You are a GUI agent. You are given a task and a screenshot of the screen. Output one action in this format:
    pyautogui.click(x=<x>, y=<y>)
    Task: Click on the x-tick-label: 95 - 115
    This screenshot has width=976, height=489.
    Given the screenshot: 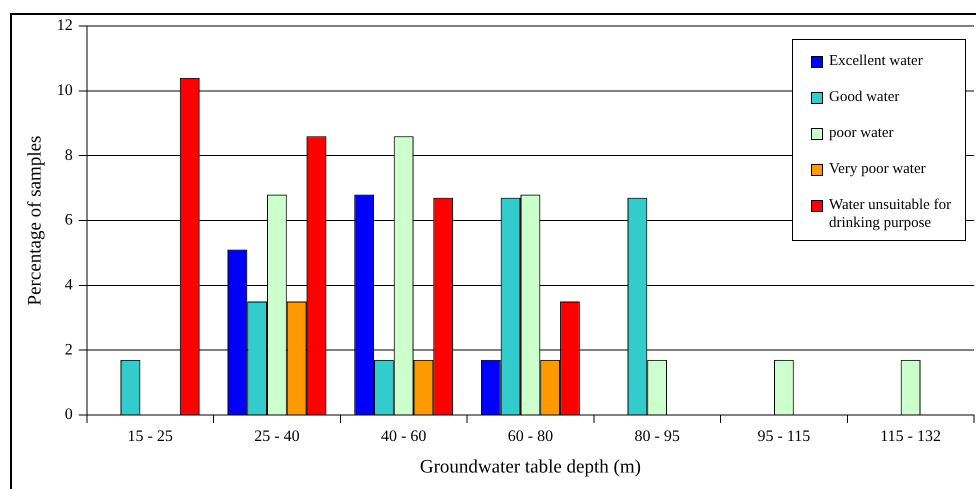 What is the action you would take?
    pyautogui.click(x=784, y=436)
    